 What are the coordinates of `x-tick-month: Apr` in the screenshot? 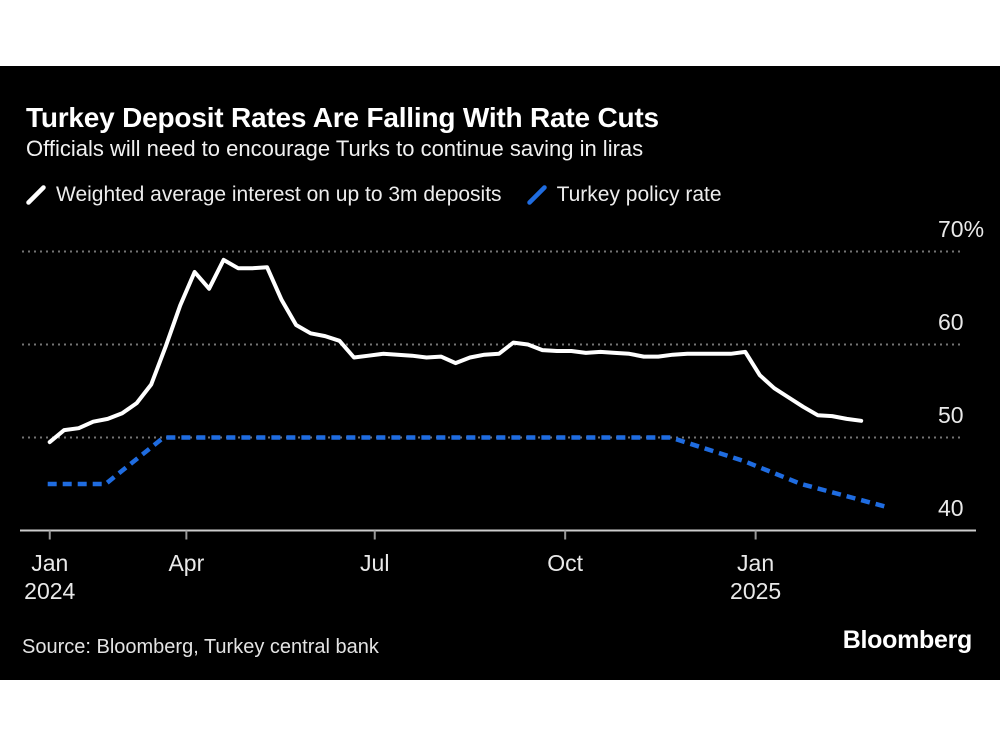 It's located at (186, 563).